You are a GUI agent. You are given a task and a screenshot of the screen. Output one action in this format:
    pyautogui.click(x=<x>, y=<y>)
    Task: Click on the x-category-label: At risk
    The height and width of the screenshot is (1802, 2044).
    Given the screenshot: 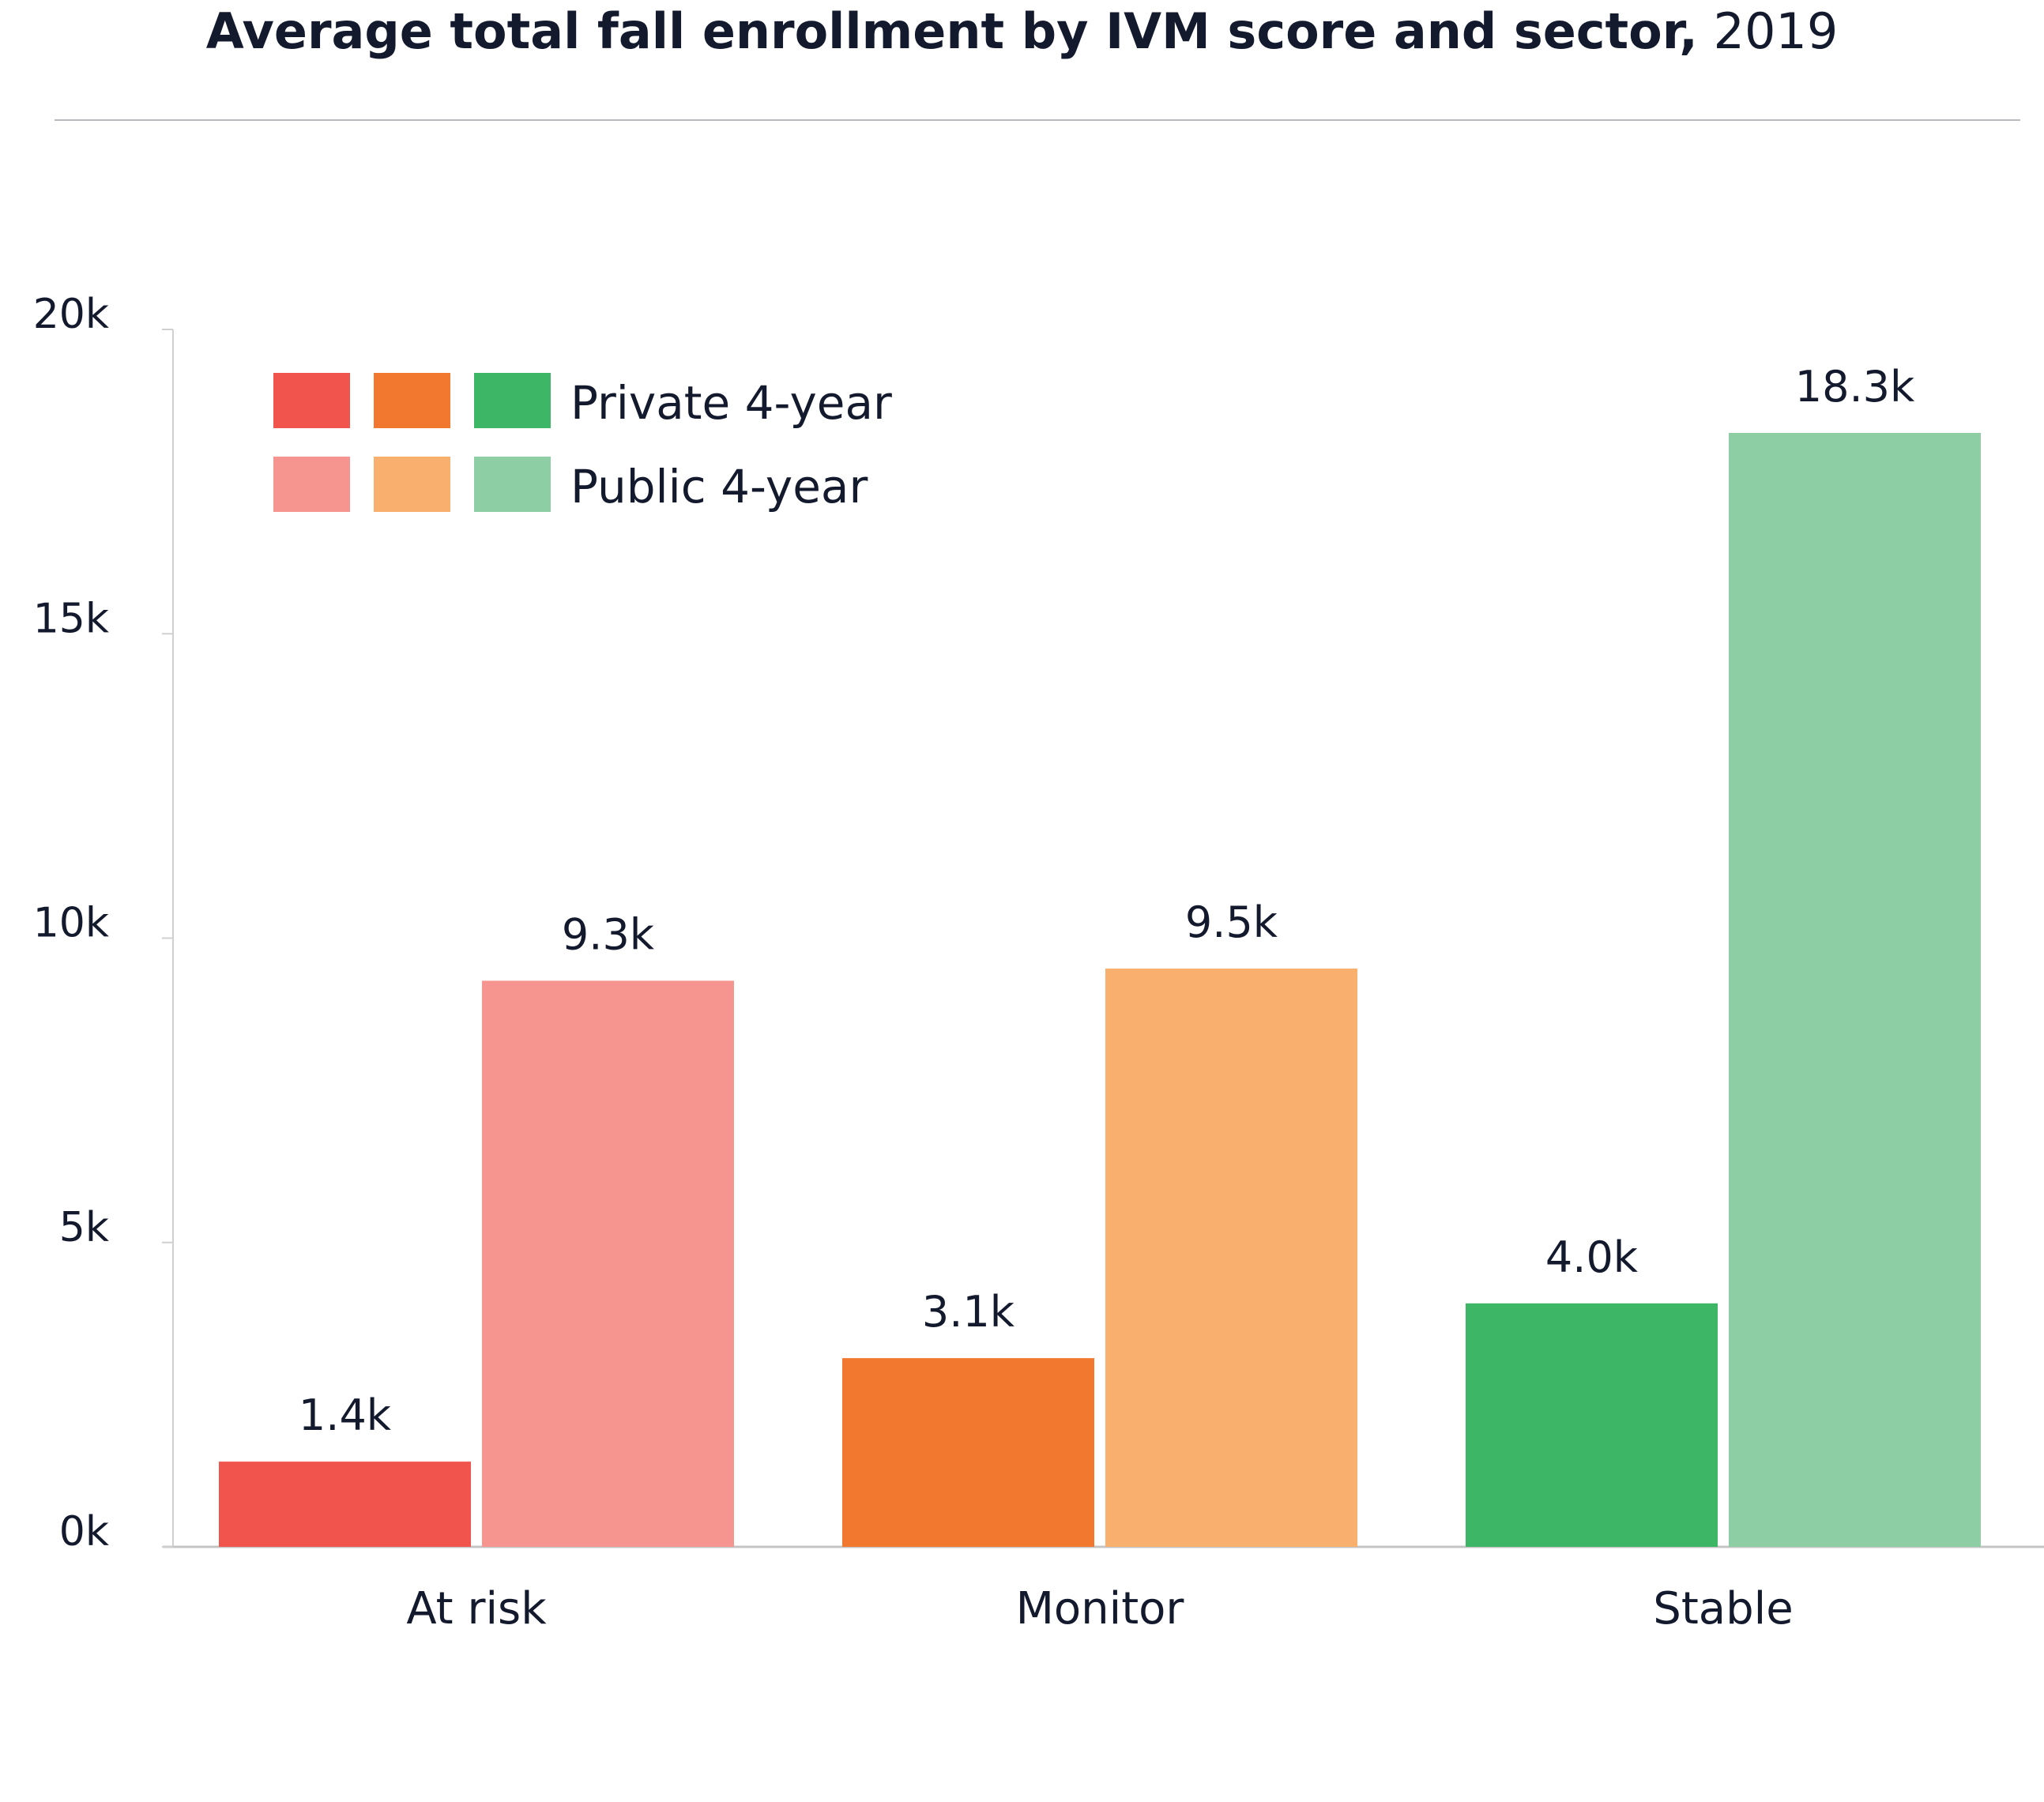 What is the action you would take?
    pyautogui.click(x=476, y=1609)
    